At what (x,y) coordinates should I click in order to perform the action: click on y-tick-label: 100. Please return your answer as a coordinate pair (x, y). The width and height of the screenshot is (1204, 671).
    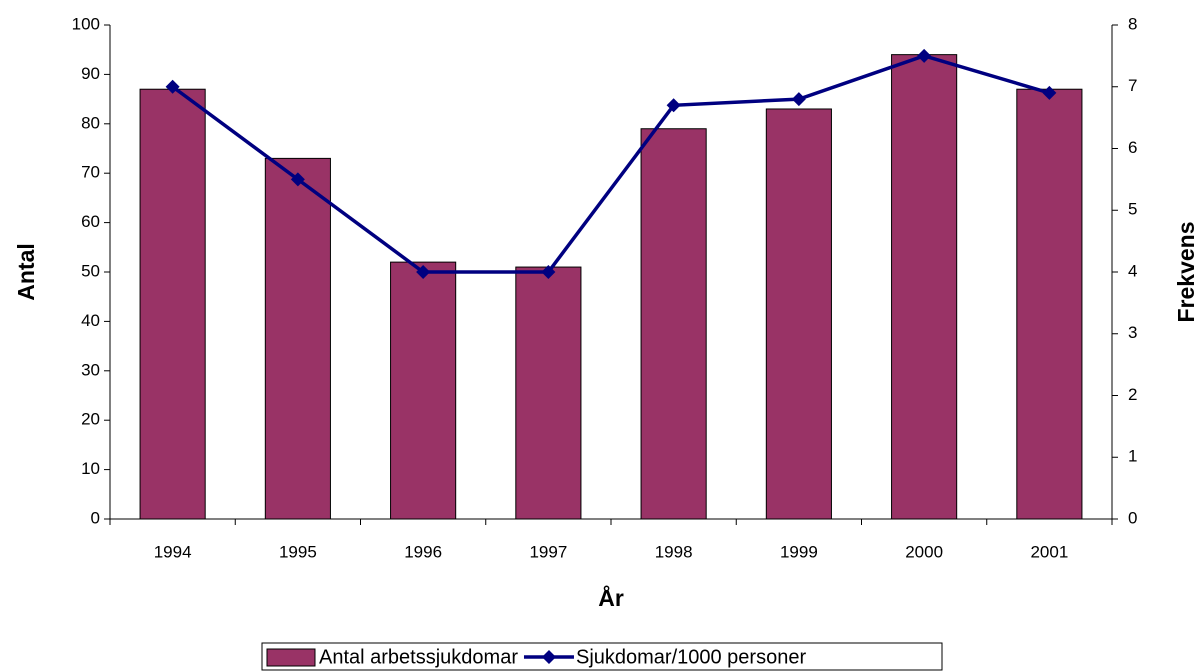
    Looking at the image, I should click on (86, 23).